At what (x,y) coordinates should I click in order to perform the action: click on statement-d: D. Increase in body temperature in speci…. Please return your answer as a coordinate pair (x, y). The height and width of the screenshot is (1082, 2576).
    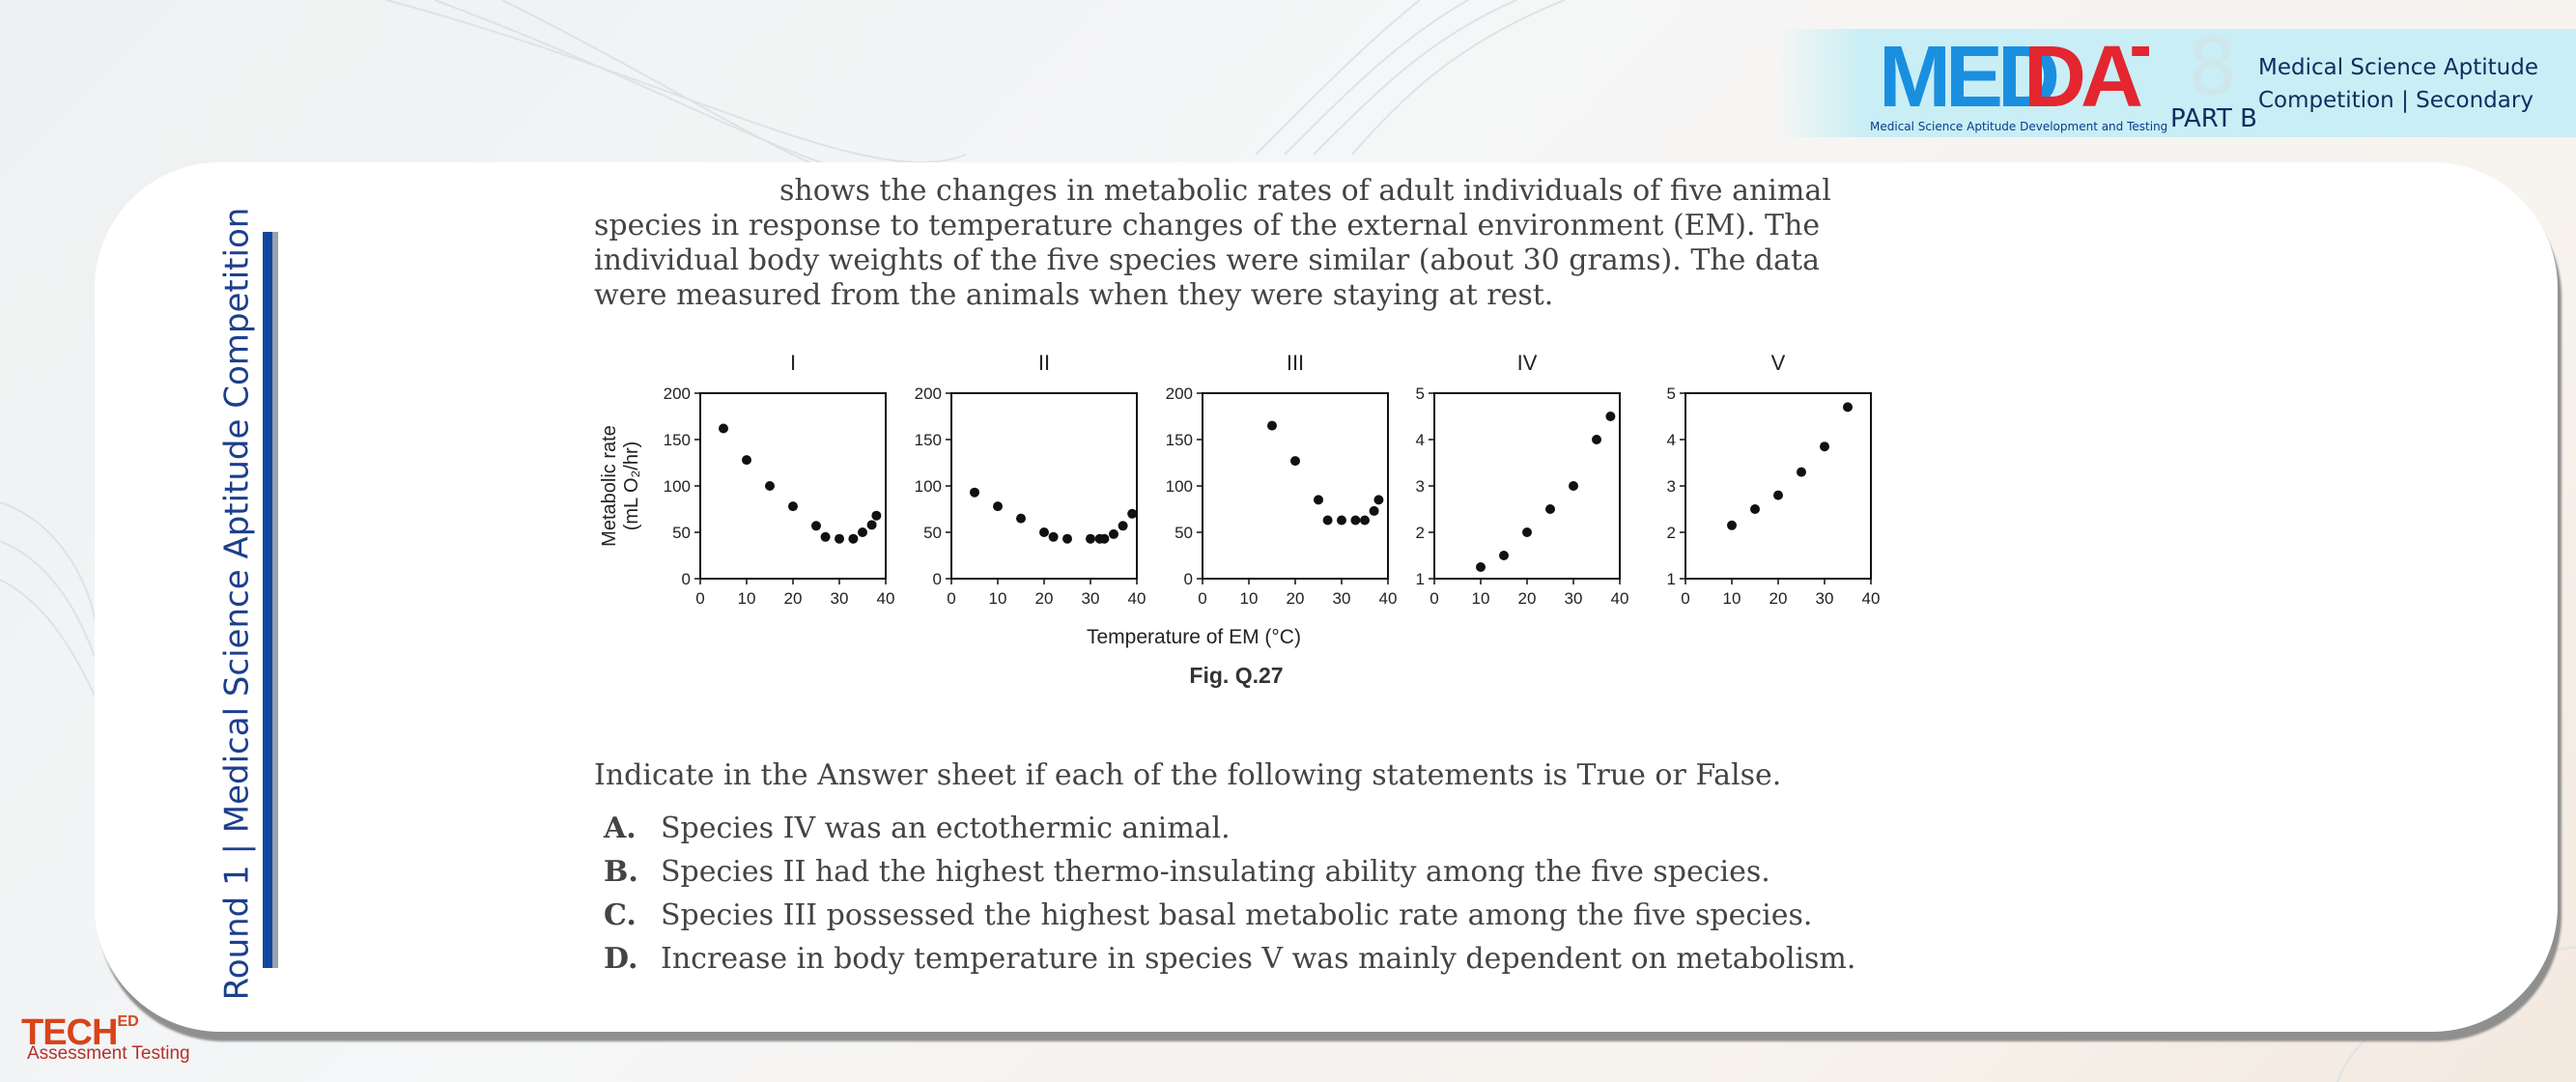
    Looking at the image, I should click on (1229, 959).